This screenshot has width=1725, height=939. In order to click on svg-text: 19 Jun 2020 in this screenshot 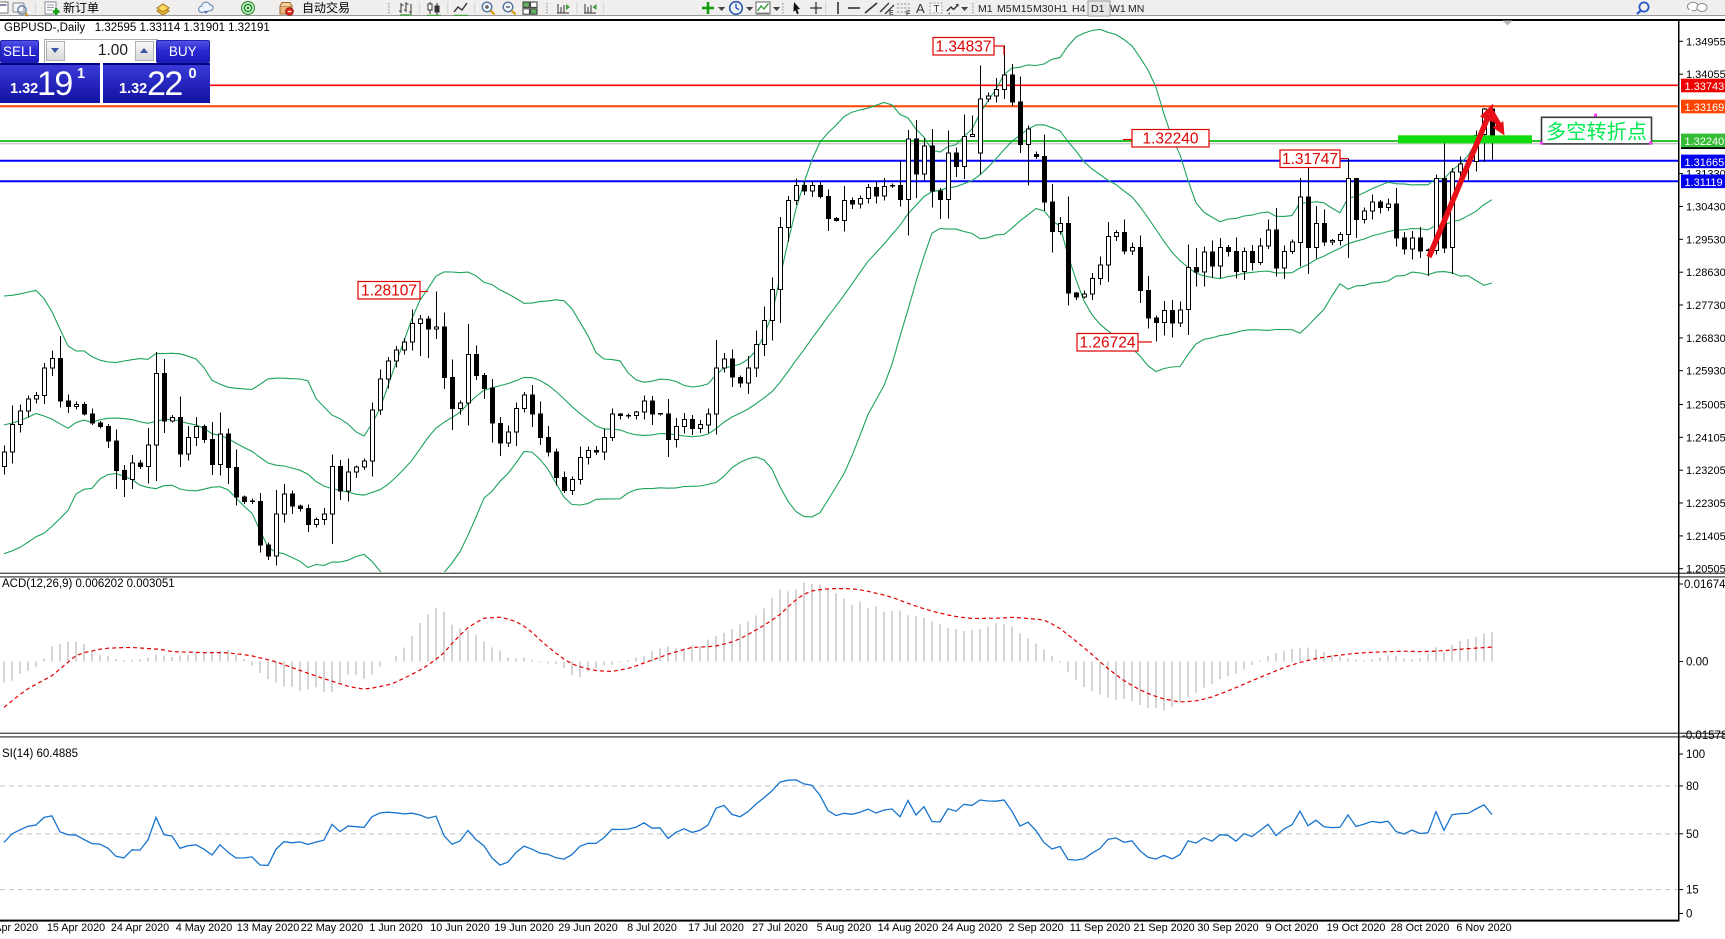, I will do `click(523, 928)`.